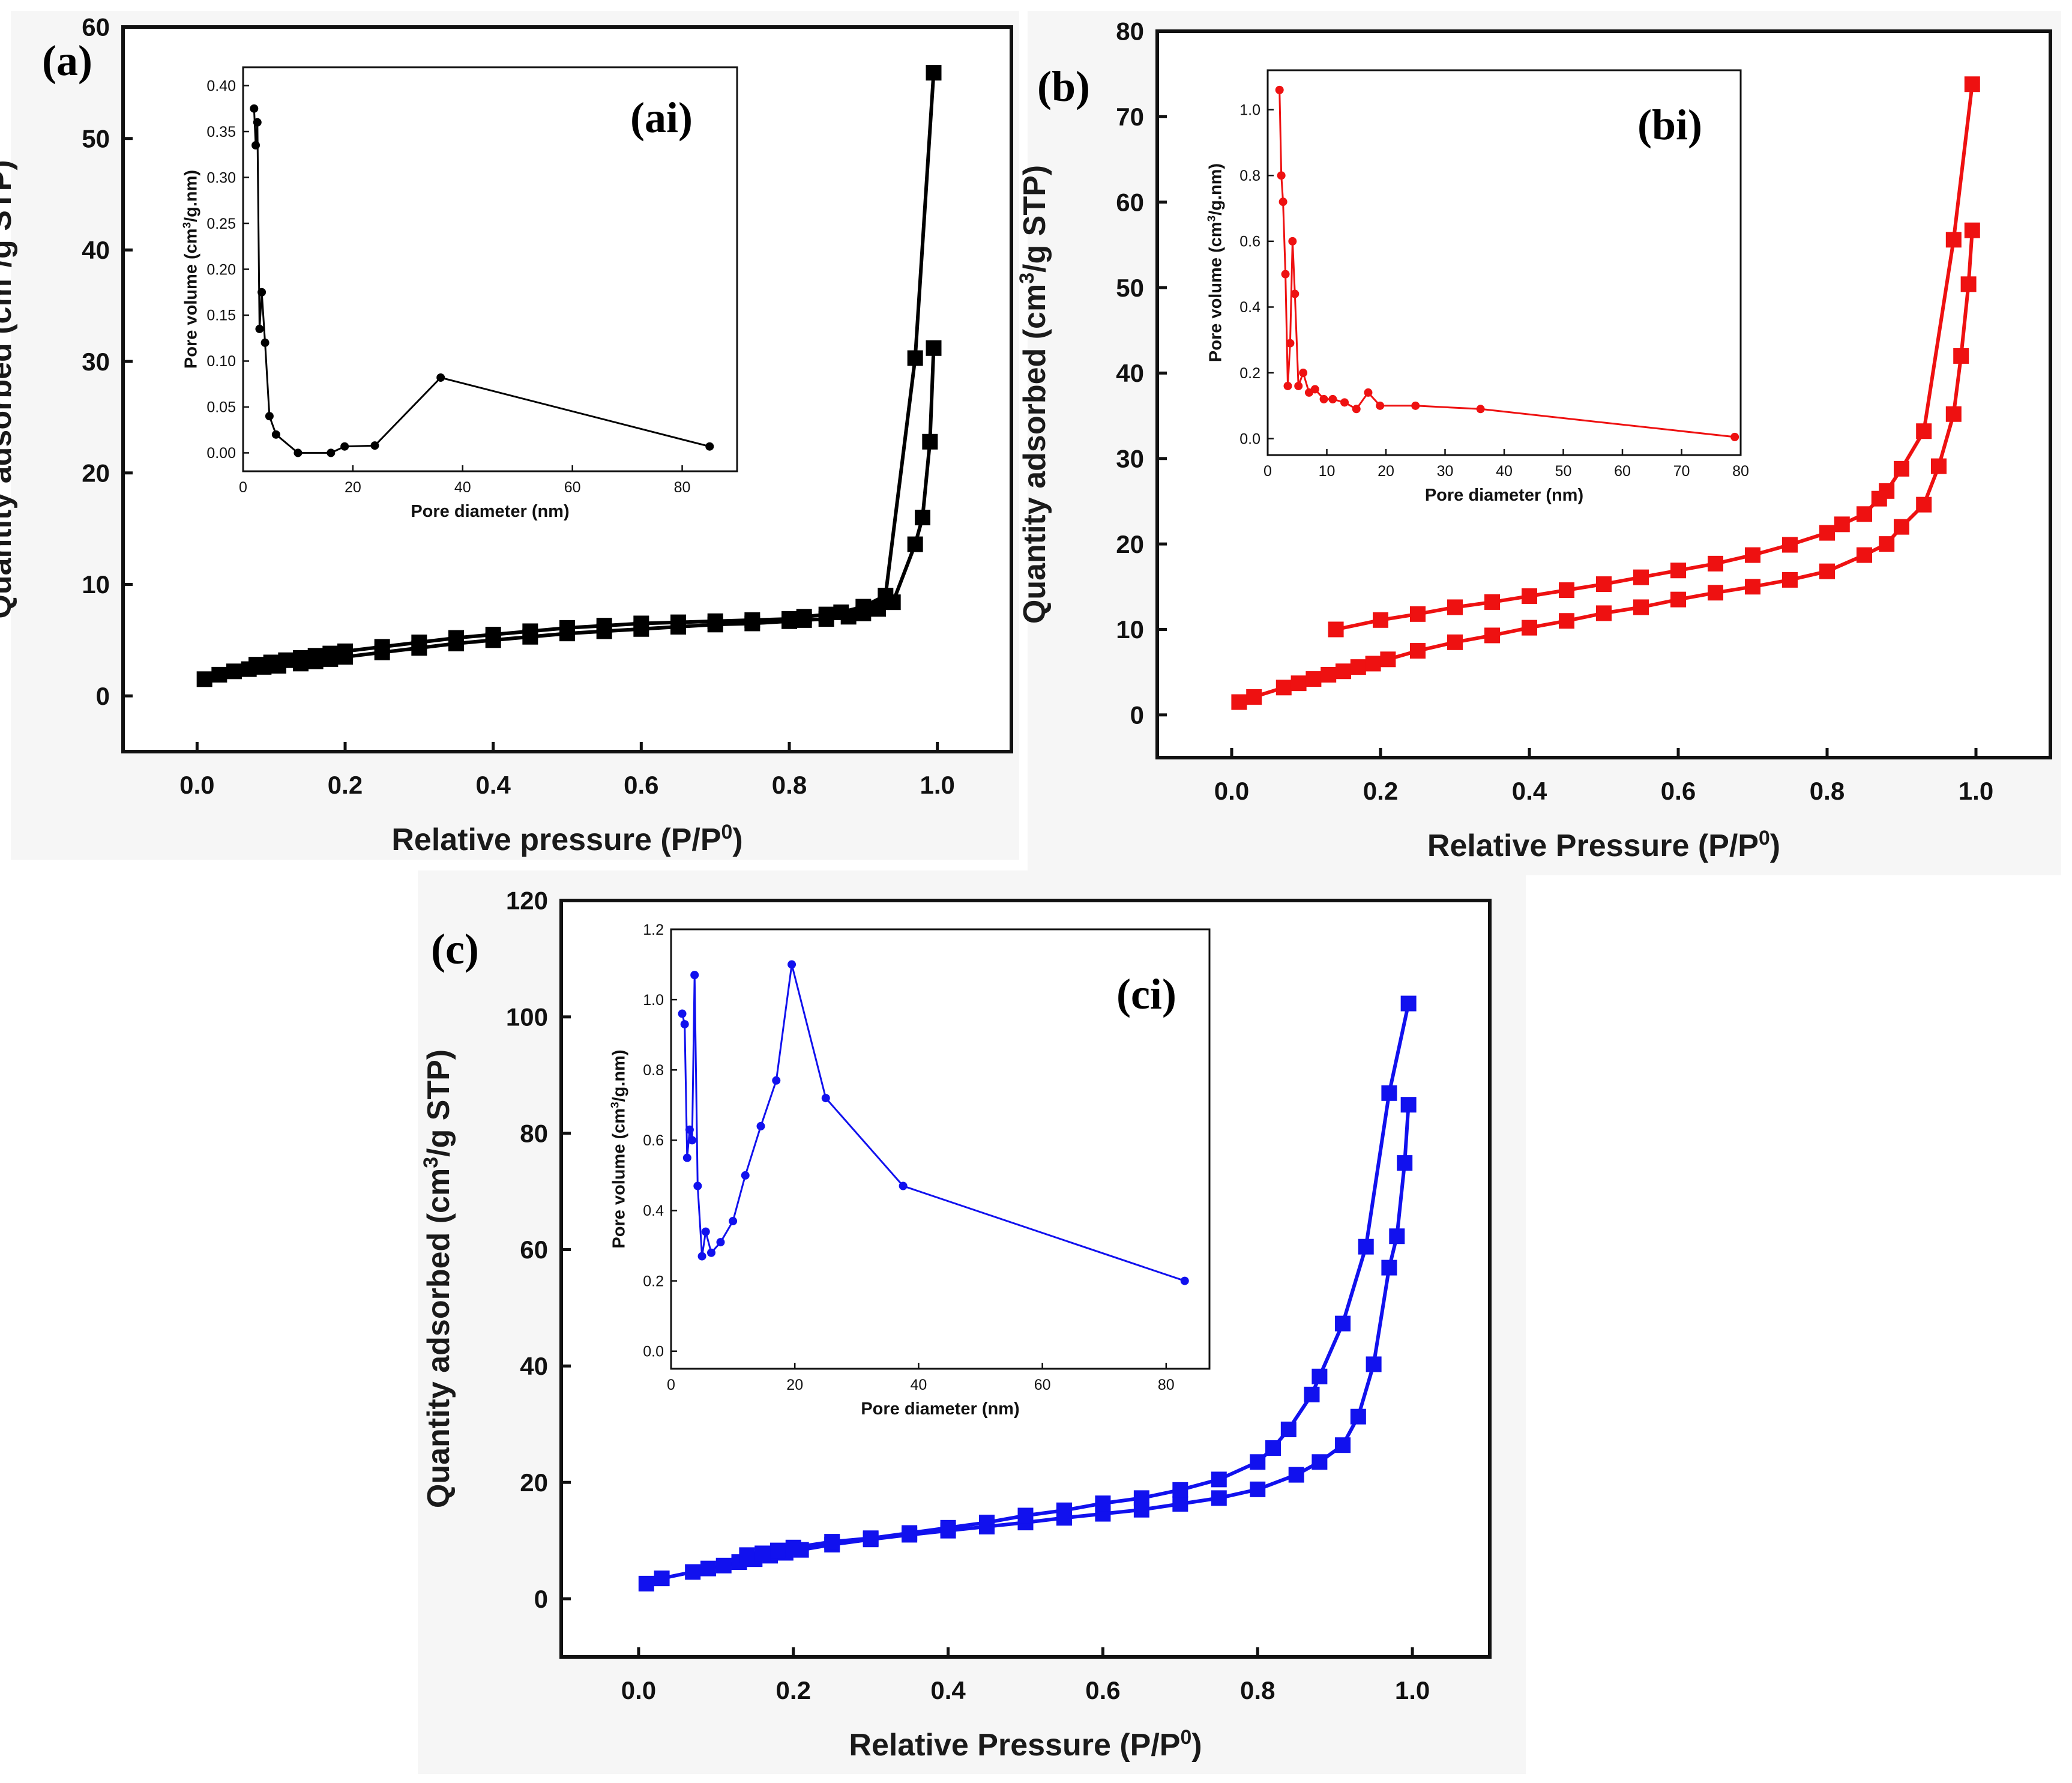 This screenshot has height=1783, width=2072. I want to click on panel-b-inset-y-tick-label: 1.0, so click(1249, 109).